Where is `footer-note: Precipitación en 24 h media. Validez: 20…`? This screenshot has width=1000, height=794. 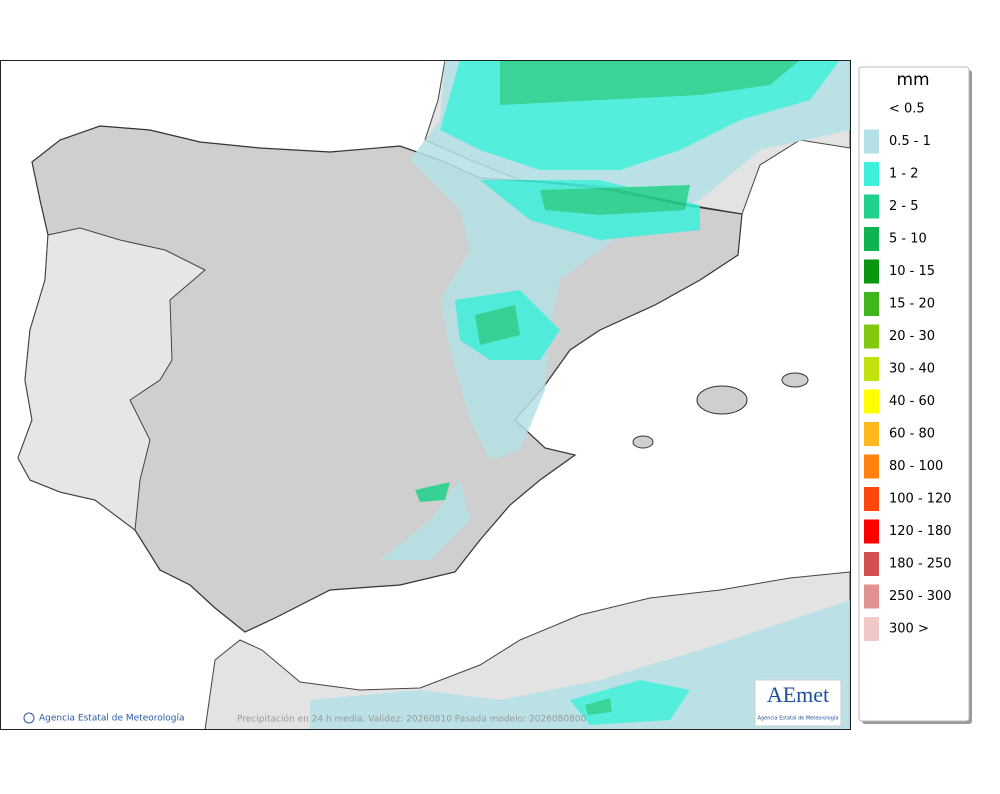
footer-note: Precipitación en 24 h media. Validez: 20… is located at coordinates (412, 719).